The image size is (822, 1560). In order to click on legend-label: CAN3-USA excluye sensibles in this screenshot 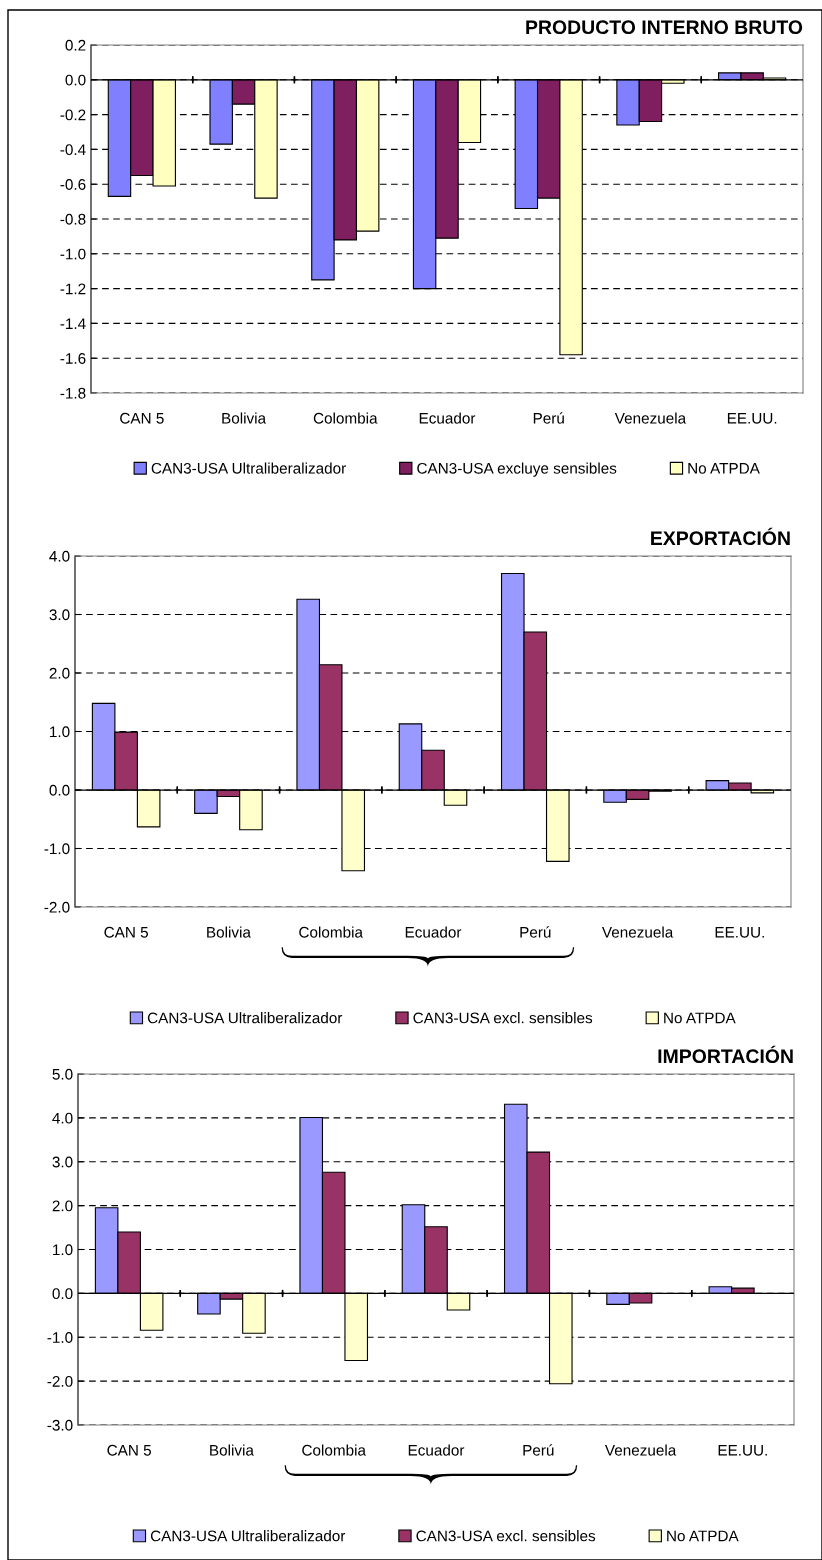, I will do `click(517, 469)`.